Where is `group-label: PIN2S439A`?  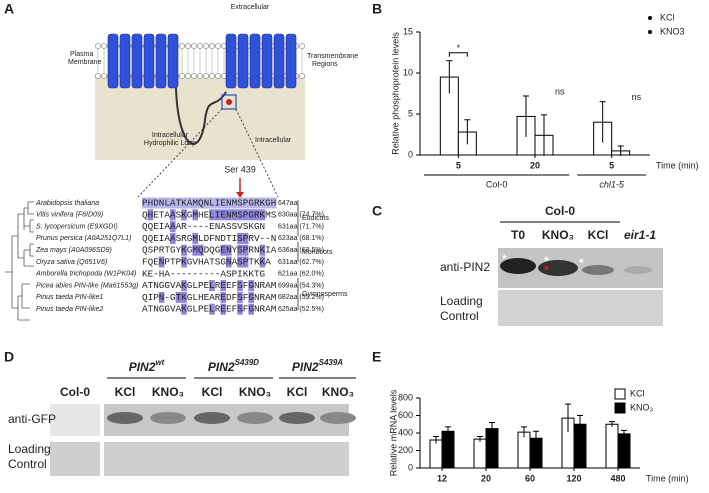
group-label: PIN2S439A is located at coordinates (317, 366).